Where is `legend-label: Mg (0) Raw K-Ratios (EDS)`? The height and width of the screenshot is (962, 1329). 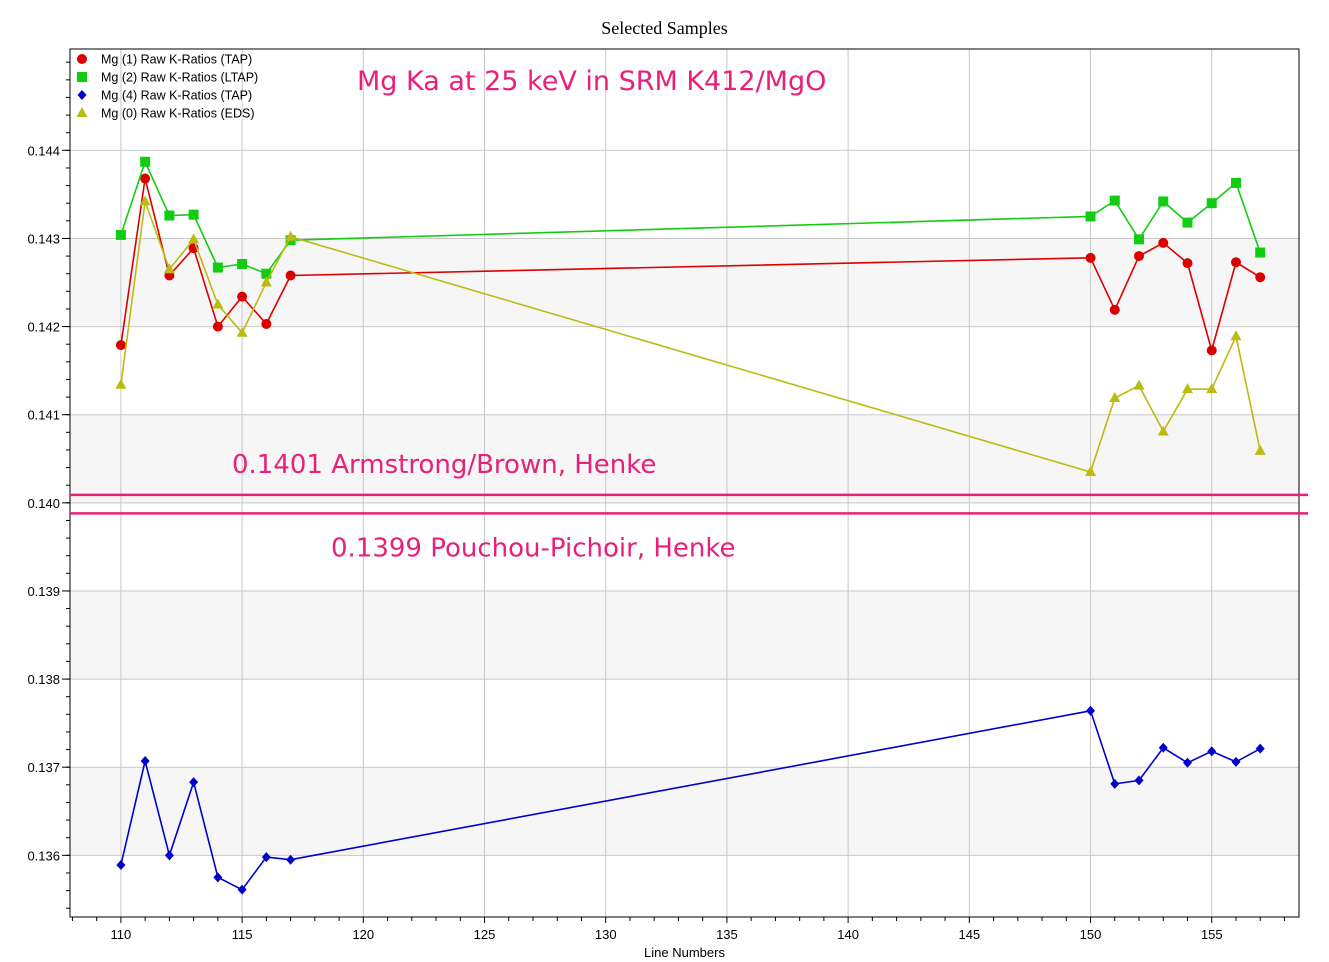
legend-label: Mg (0) Raw K-Ratios (EDS) is located at coordinates (178, 114).